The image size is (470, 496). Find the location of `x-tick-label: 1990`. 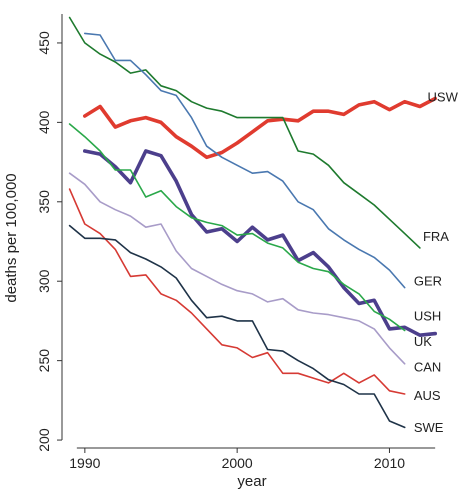

x-tick-label: 1990 is located at coordinates (84, 463).